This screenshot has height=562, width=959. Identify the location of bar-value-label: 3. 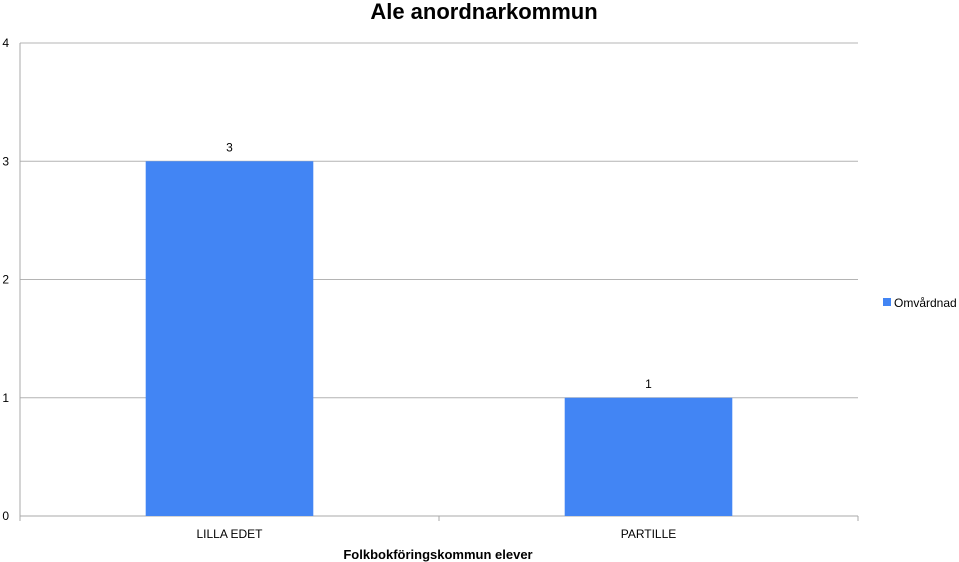
(229, 147).